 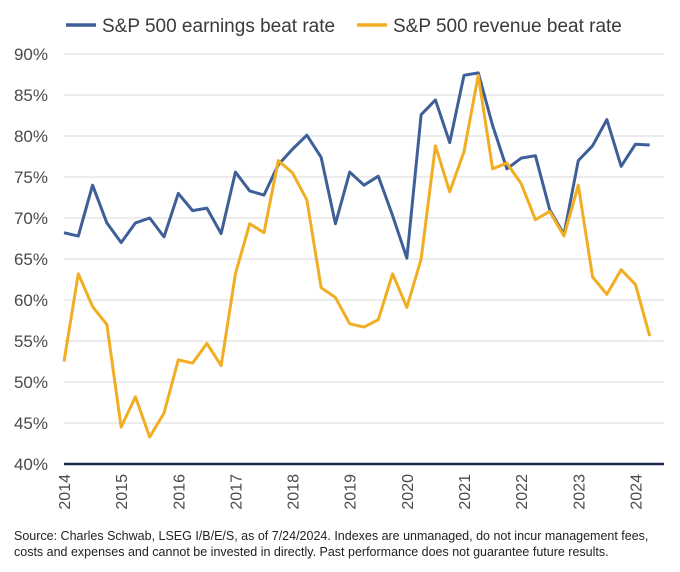 I want to click on x-tick-label: 2016, so click(x=179, y=492).